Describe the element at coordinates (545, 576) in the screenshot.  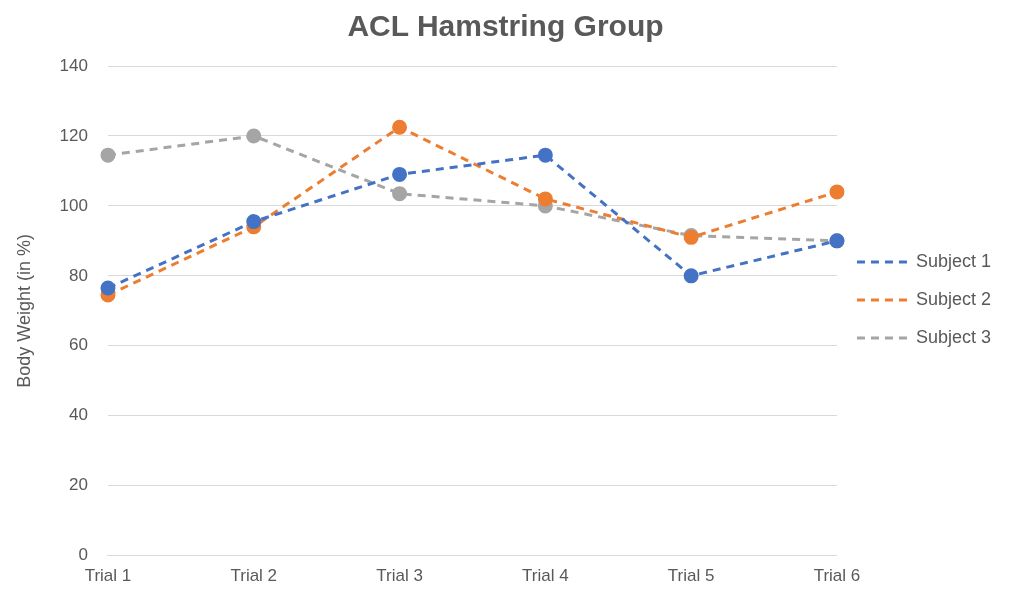
I see `x-tick-label: Trial 4` at that location.